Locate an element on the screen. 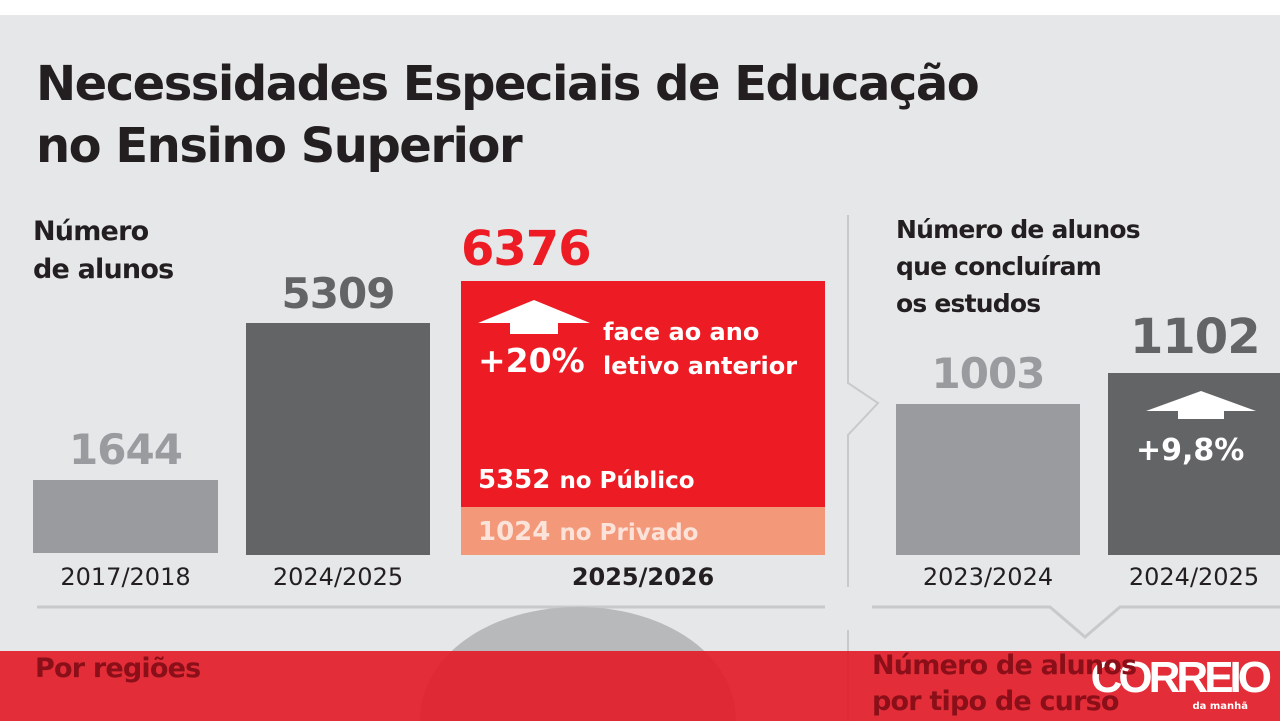  change-percent-concluidos: +9,8% is located at coordinates (1190, 450).